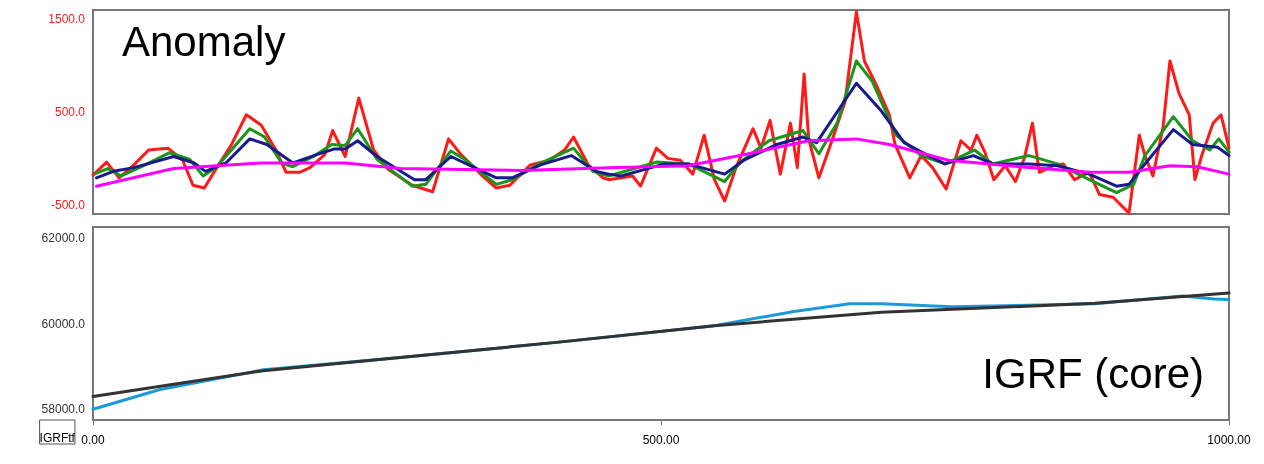 This screenshot has width=1264, height=464. I want to click on x-tick-label: 0.00, so click(93, 440).